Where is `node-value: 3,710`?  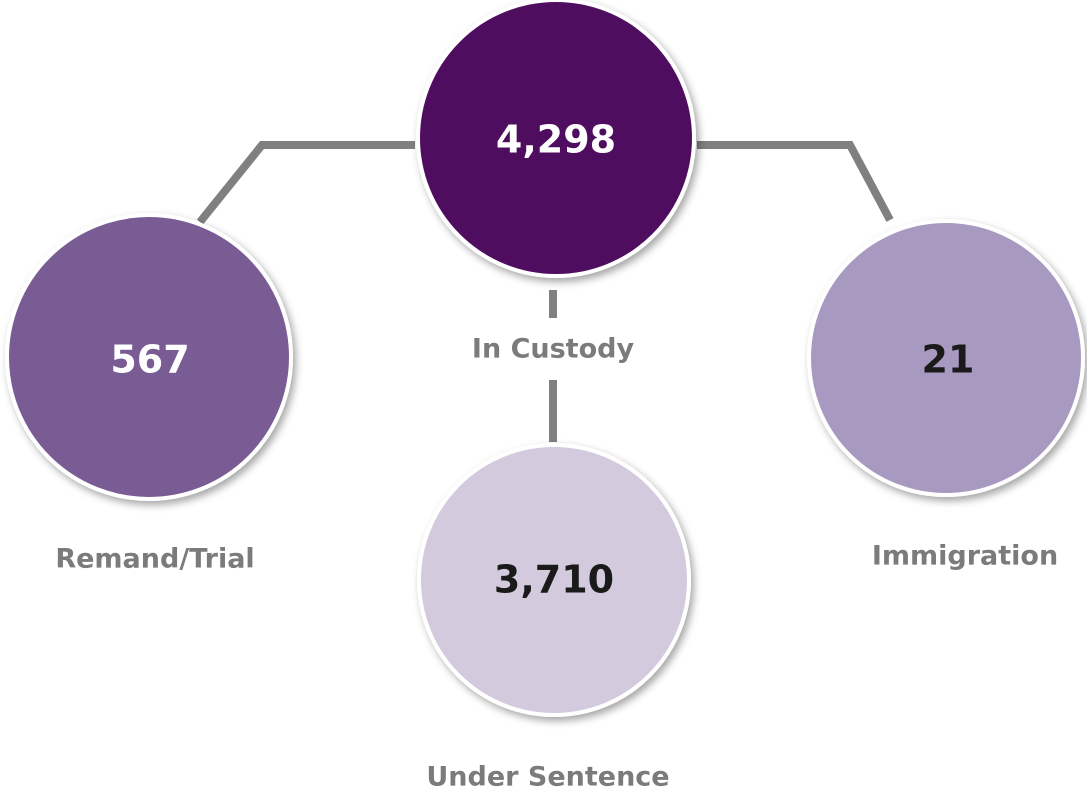
node-value: 3,710 is located at coordinates (554, 580).